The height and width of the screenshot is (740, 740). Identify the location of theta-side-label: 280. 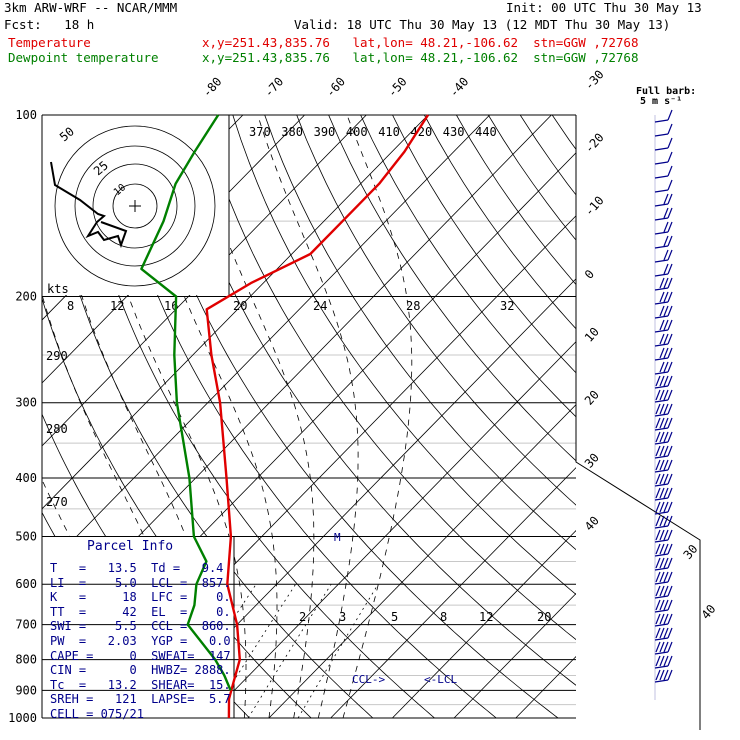
(57, 429).